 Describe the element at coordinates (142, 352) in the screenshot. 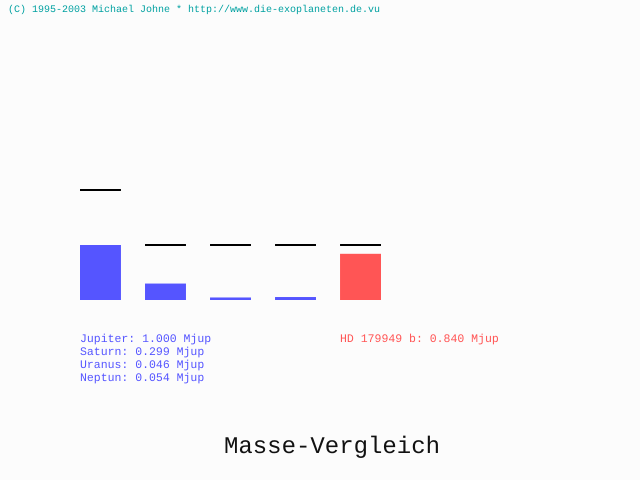

I see `text: Saturn: 0.299 Mjup` at that location.